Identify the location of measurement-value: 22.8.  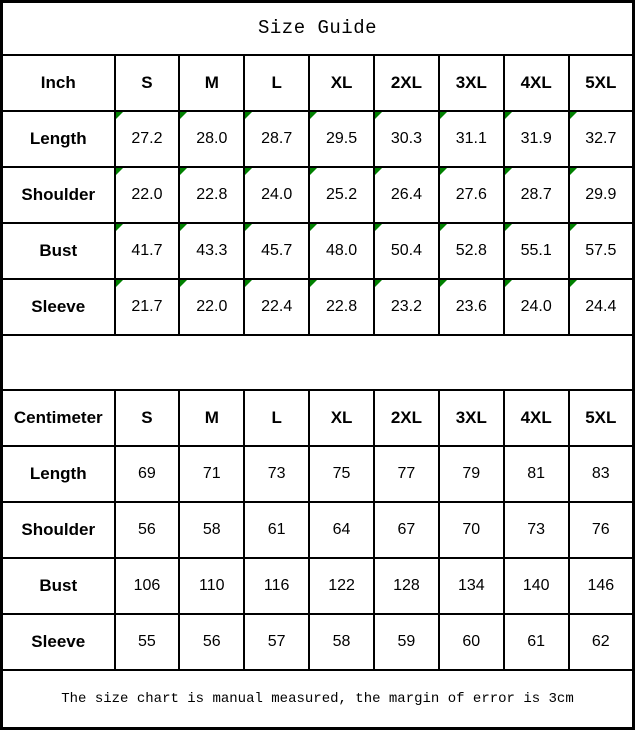
(212, 194).